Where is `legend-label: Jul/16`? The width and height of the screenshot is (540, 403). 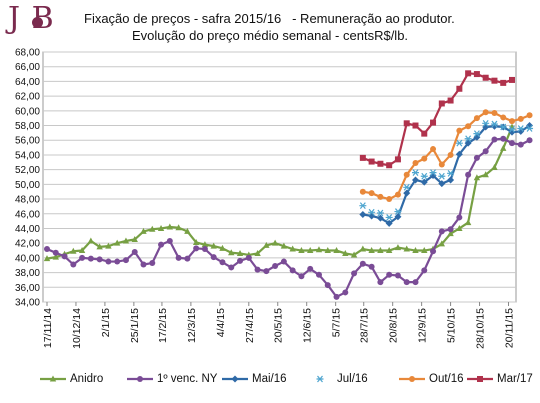 legend-label: Jul/16 is located at coordinates (352, 379).